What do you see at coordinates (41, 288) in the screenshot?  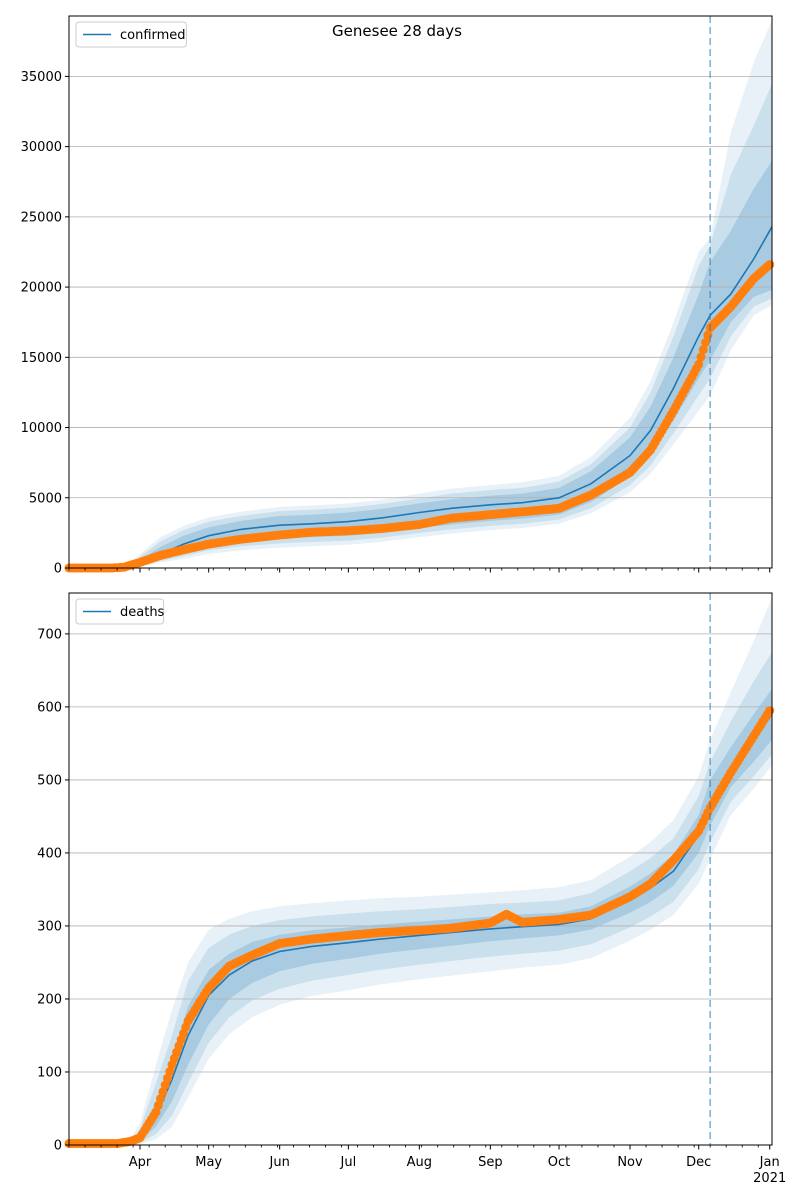 I see `y-tick-label: 20000` at bounding box center [41, 288].